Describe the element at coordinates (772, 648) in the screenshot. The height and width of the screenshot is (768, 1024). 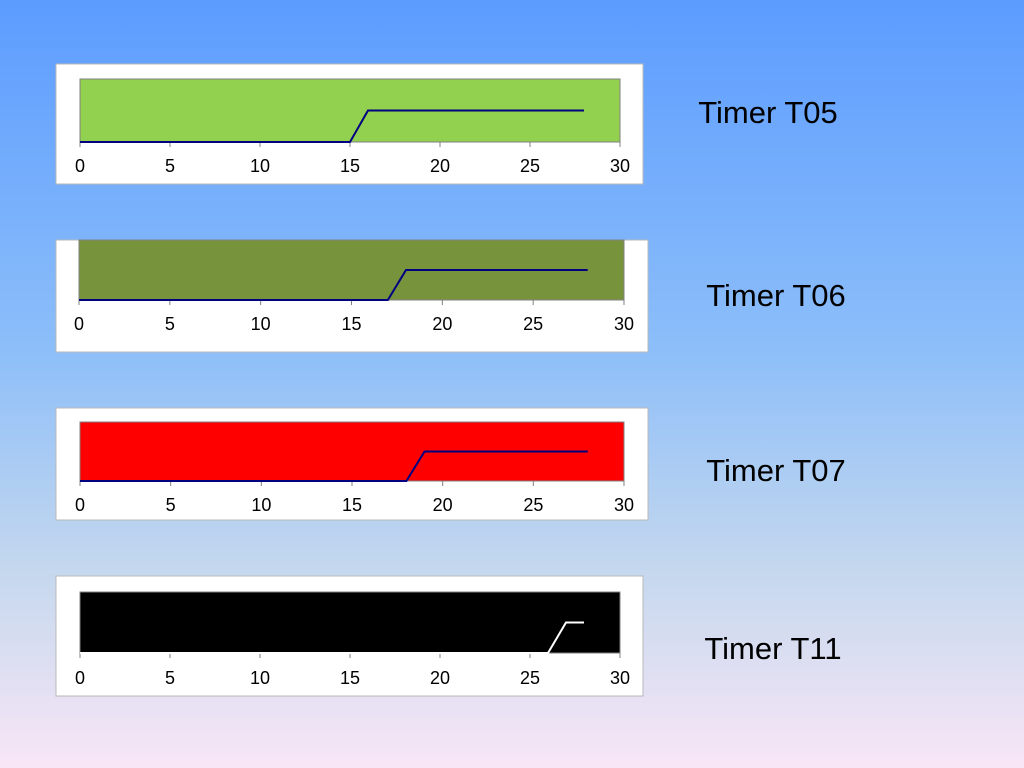
I see `timer-label: Timer T11` at that location.